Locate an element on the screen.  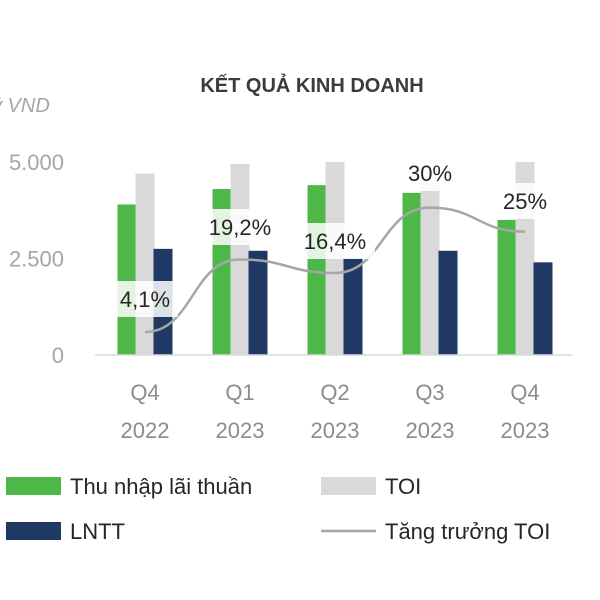
y-axis: 0 2.500 5.000 is located at coordinates (36, 259).